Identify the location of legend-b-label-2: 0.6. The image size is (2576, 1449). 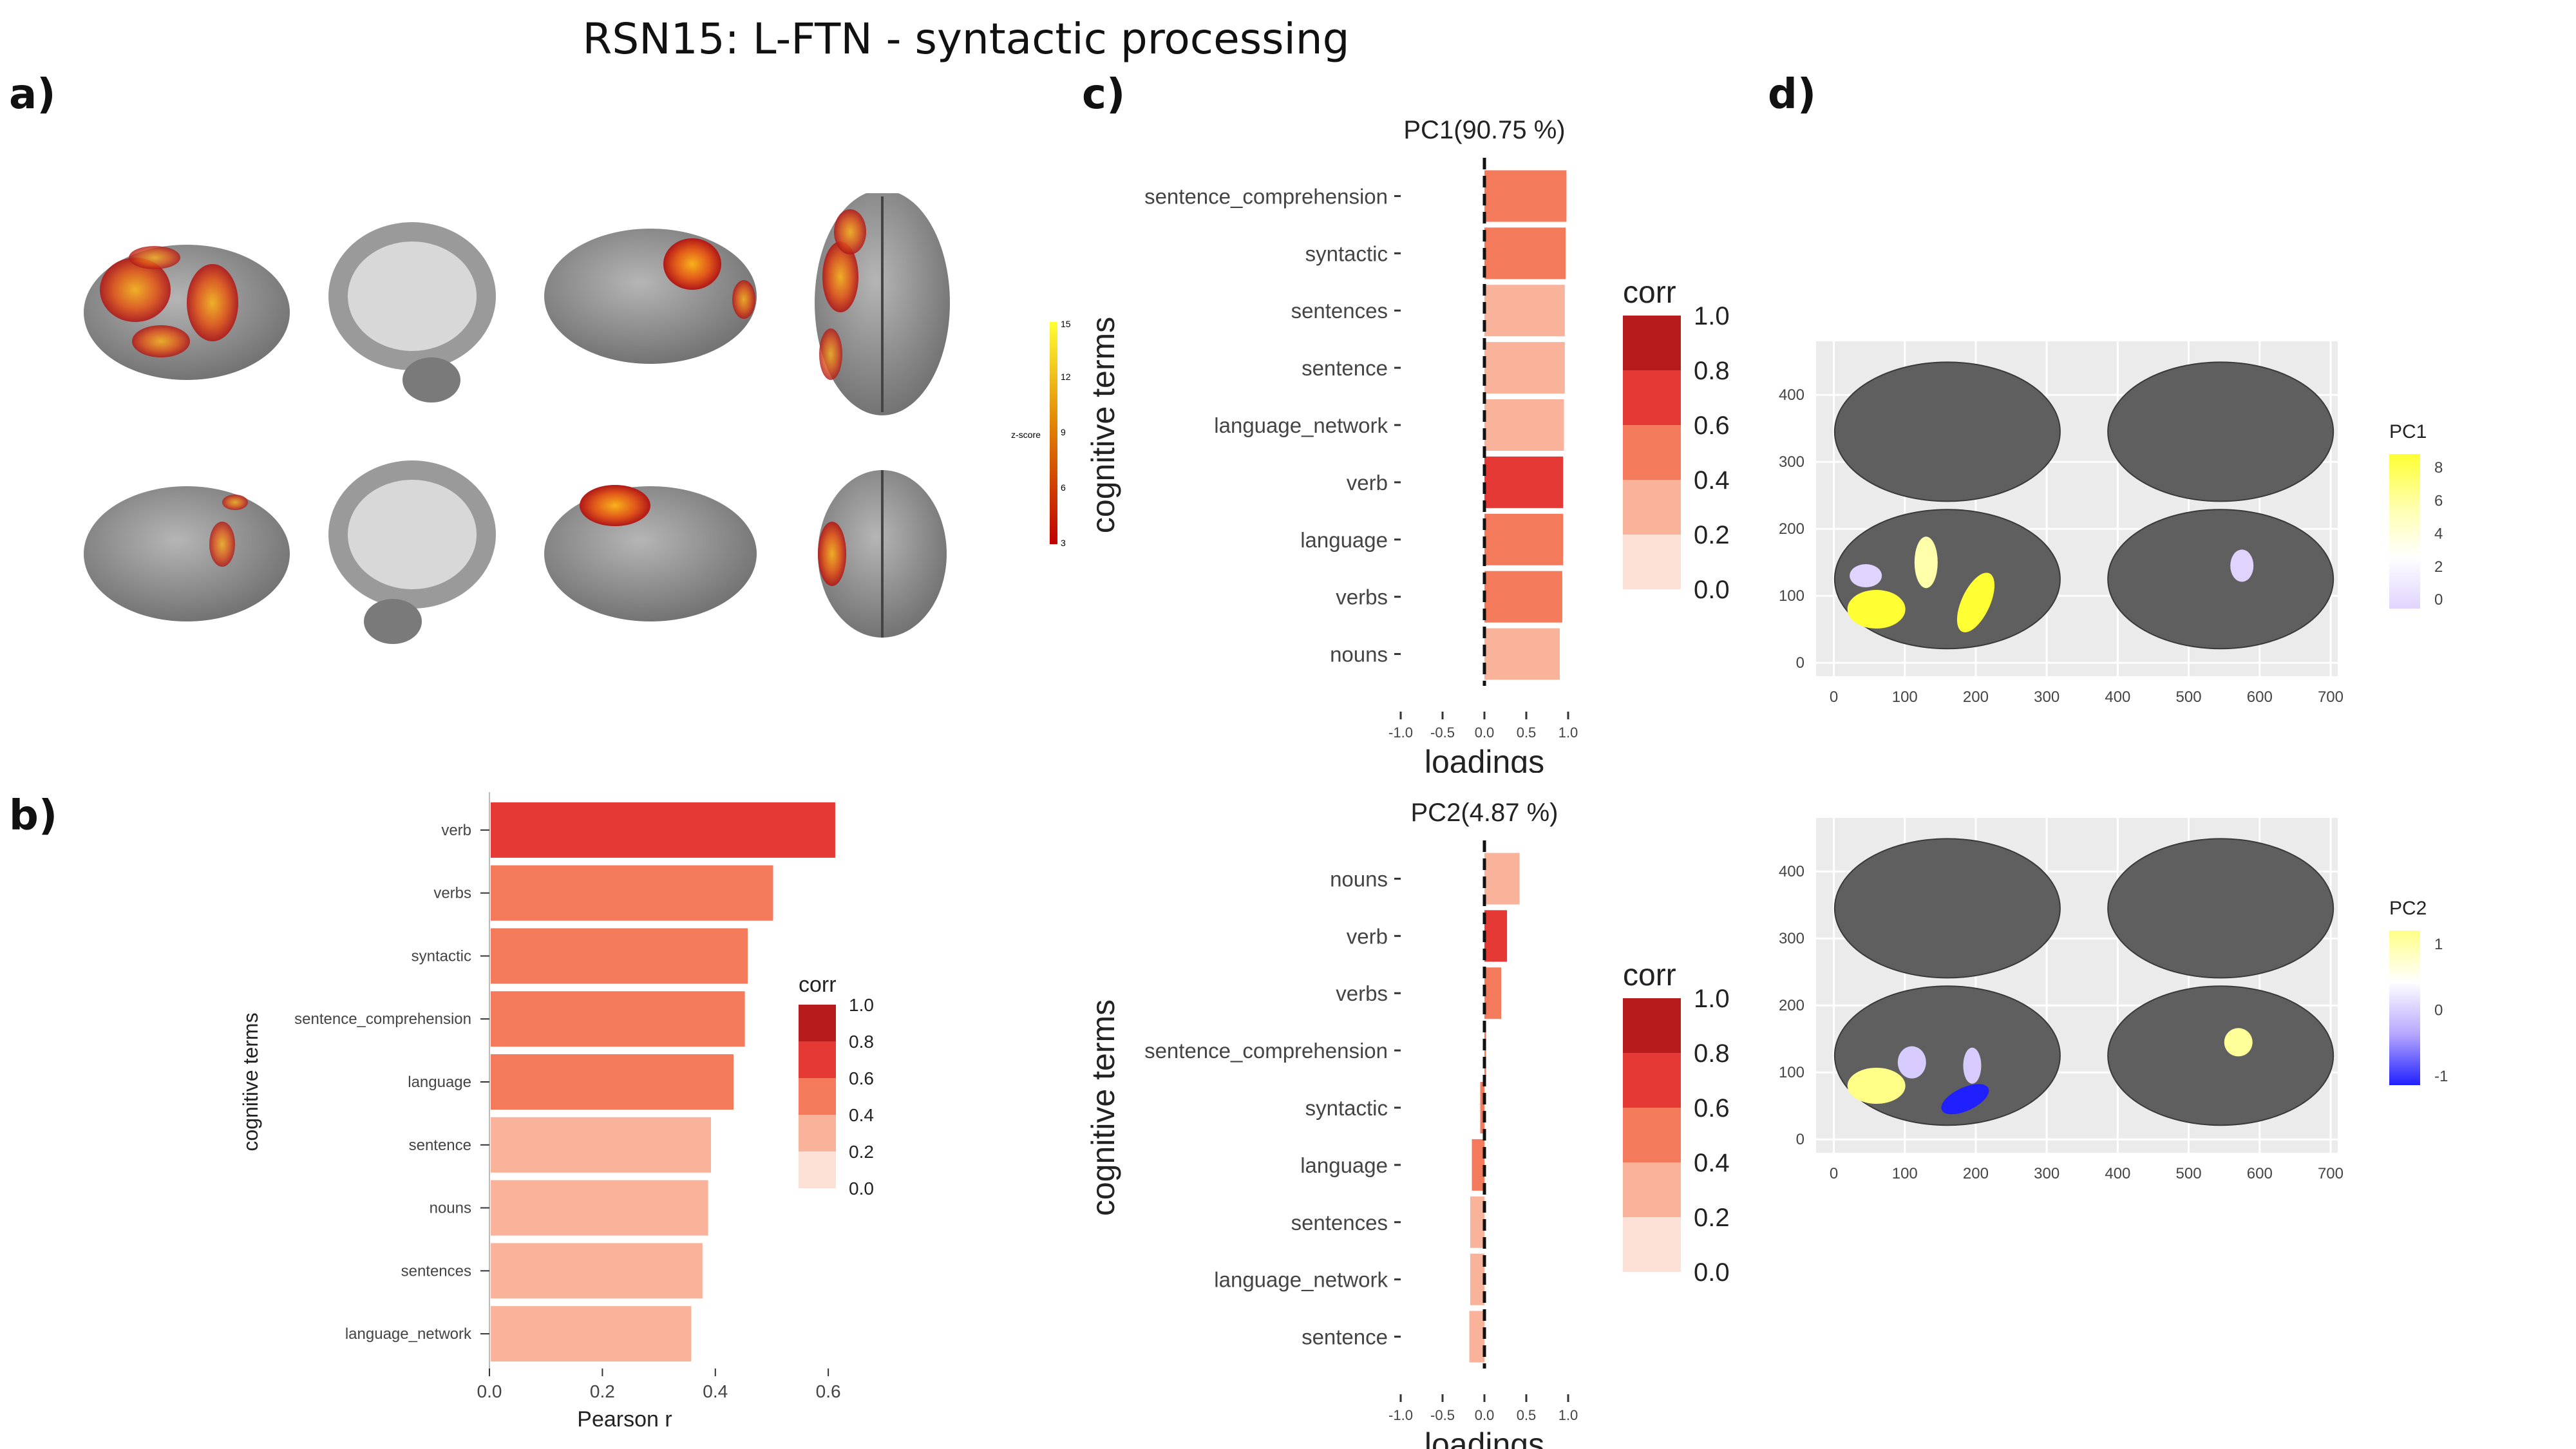
(861, 1078).